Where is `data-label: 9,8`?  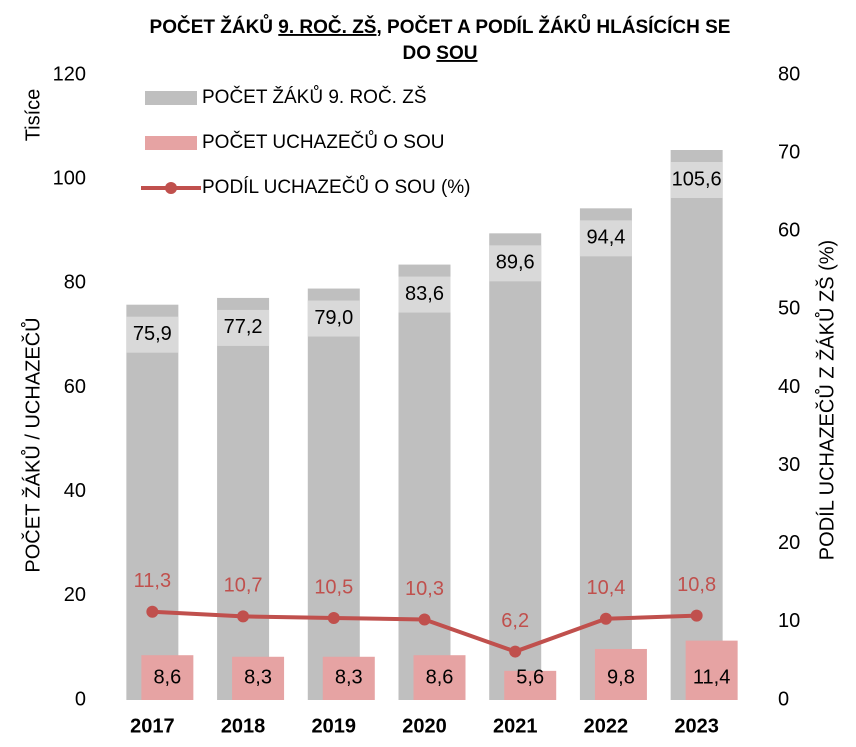 data-label: 9,8 is located at coordinates (621, 677).